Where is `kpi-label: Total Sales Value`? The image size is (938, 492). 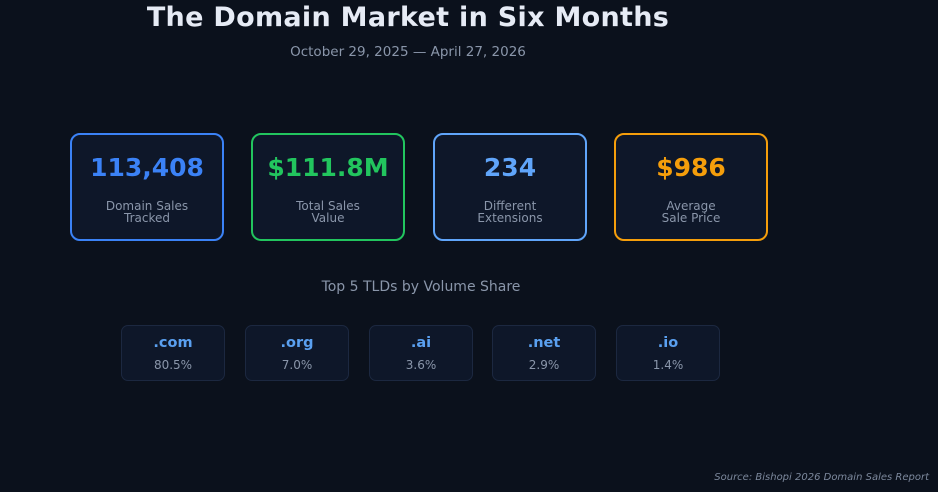
kpi-label: Total Sales Value is located at coordinates (328, 212).